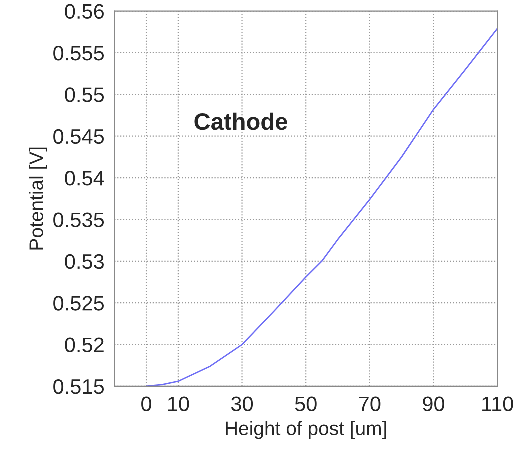 This screenshot has width=521, height=452. What do you see at coordinates (84, 95) in the screenshot?
I see `y-tick-label: 0.55` at bounding box center [84, 95].